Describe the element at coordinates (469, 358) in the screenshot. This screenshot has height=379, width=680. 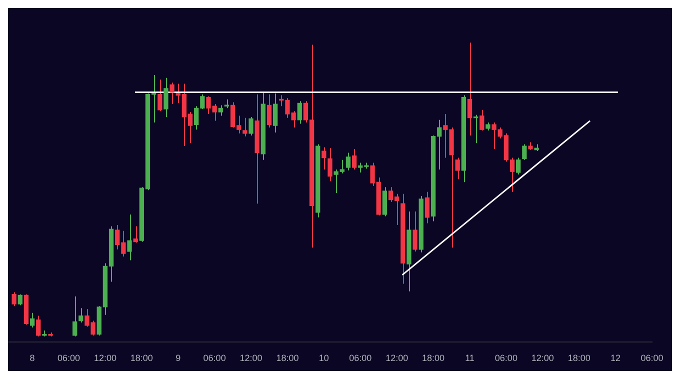
I see `x-tick-label: 11` at that location.